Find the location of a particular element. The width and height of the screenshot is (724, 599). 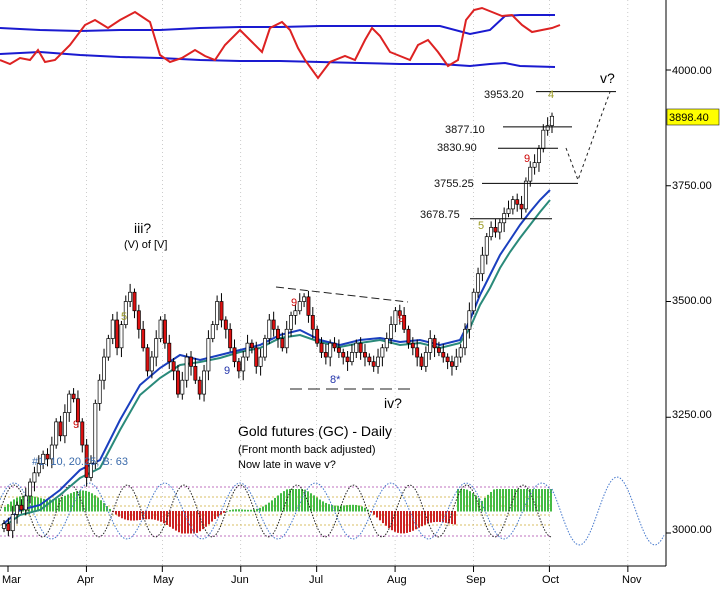

level-label-3877: 3877.10 is located at coordinates (465, 130).